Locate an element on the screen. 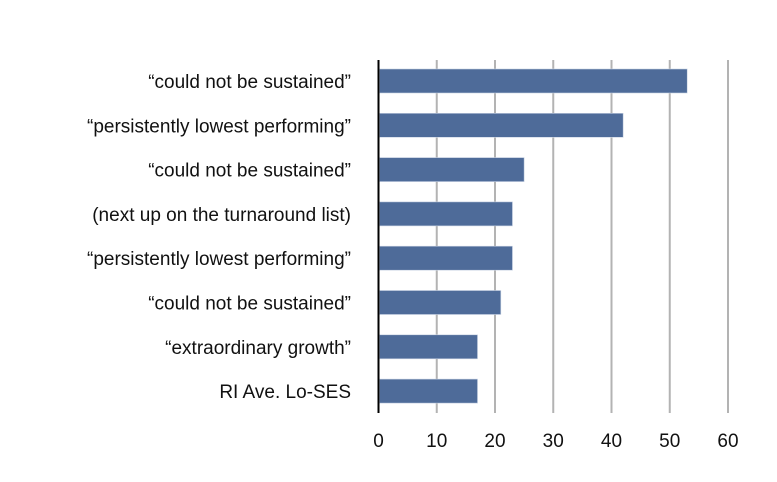 The width and height of the screenshot is (777, 482). x-tick-label: 20 is located at coordinates (494, 441).